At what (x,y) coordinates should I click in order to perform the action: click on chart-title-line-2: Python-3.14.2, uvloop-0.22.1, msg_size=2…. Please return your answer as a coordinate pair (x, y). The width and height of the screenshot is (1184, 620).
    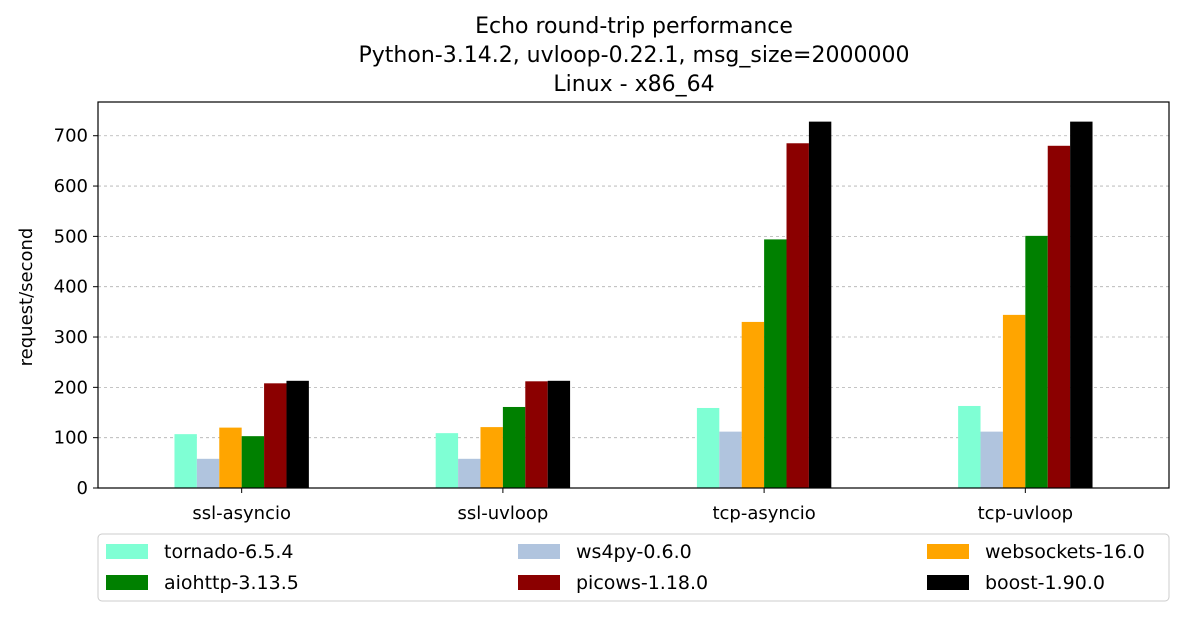
    Looking at the image, I should click on (634, 55).